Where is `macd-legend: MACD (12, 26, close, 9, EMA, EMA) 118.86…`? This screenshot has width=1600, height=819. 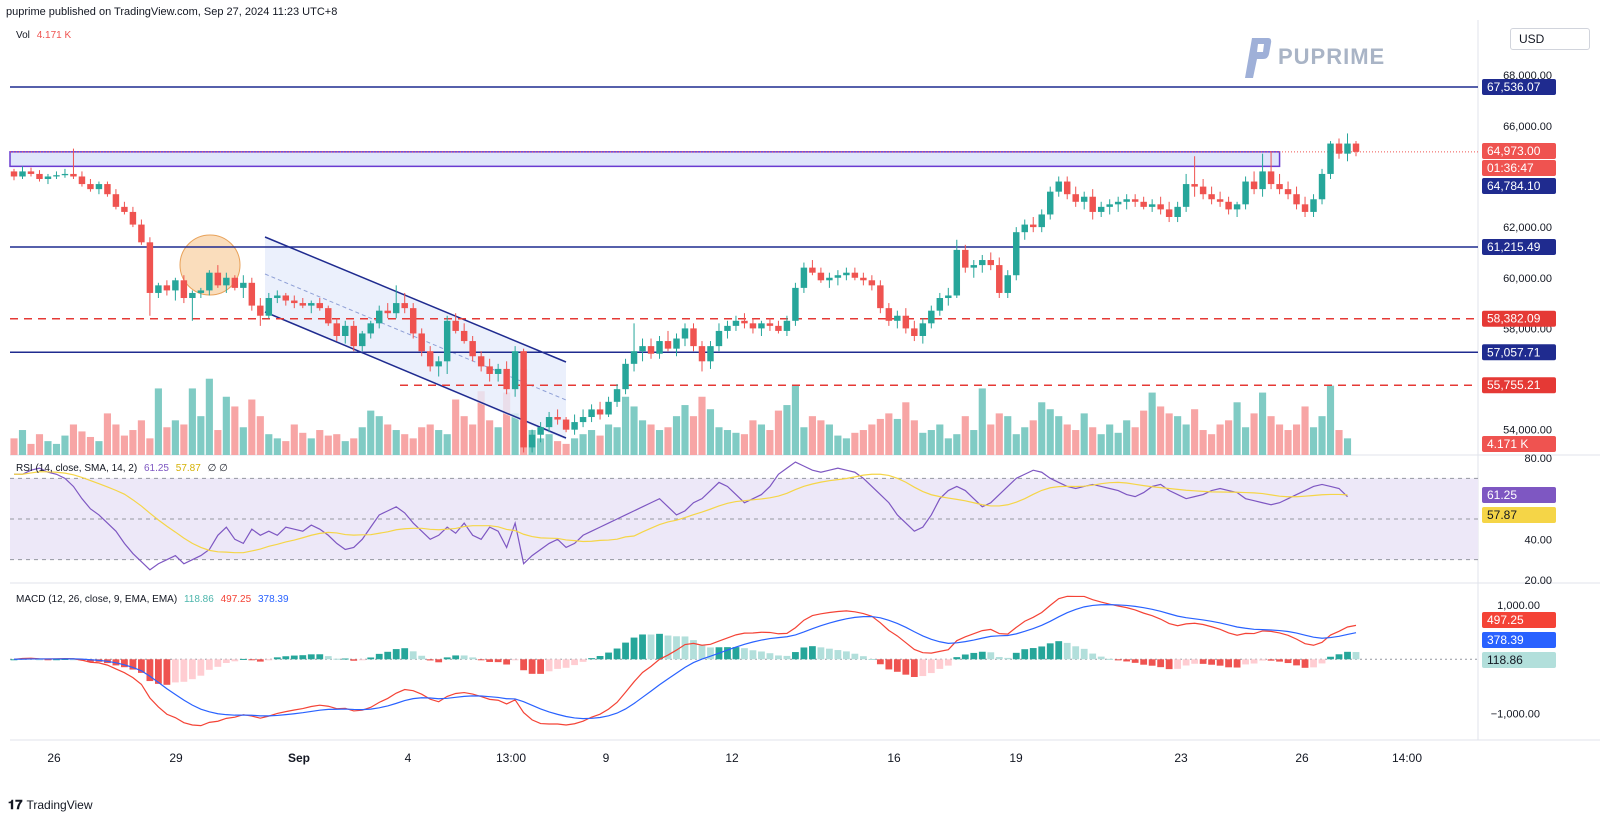
macd-legend: MACD (12, 26, close, 9, EMA, EMA) 118.86… is located at coordinates (154, 599).